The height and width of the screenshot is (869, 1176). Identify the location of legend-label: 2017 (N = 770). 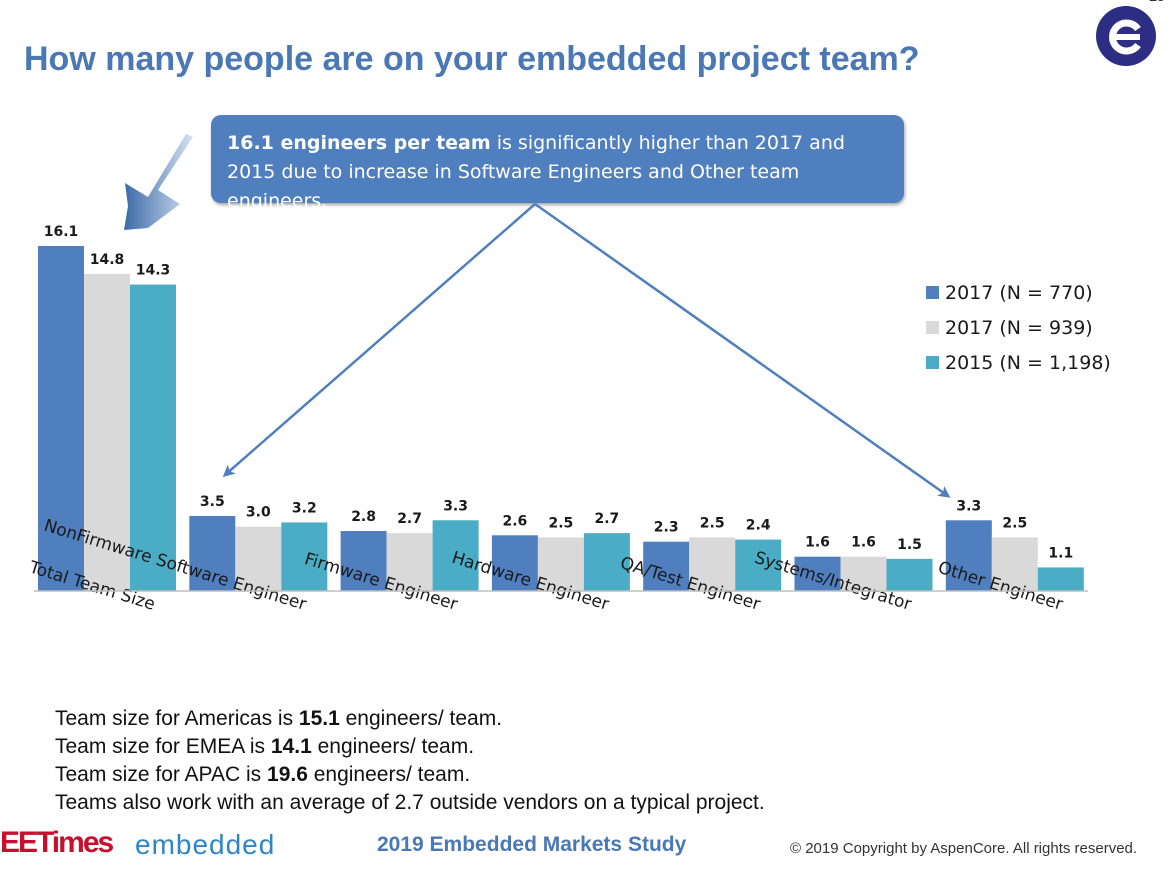
(1019, 293).